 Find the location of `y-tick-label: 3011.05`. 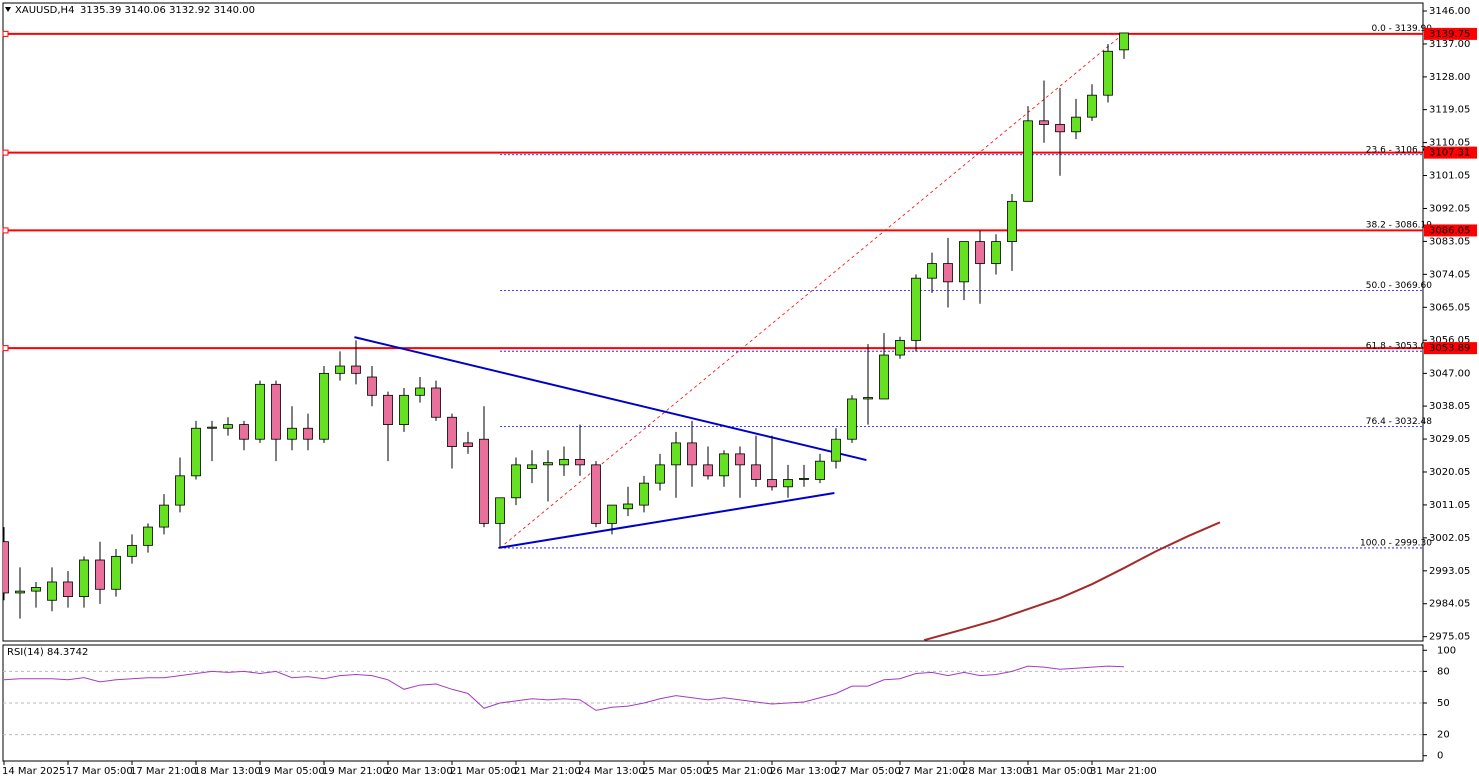

y-tick-label: 3011.05 is located at coordinates (1449, 505).